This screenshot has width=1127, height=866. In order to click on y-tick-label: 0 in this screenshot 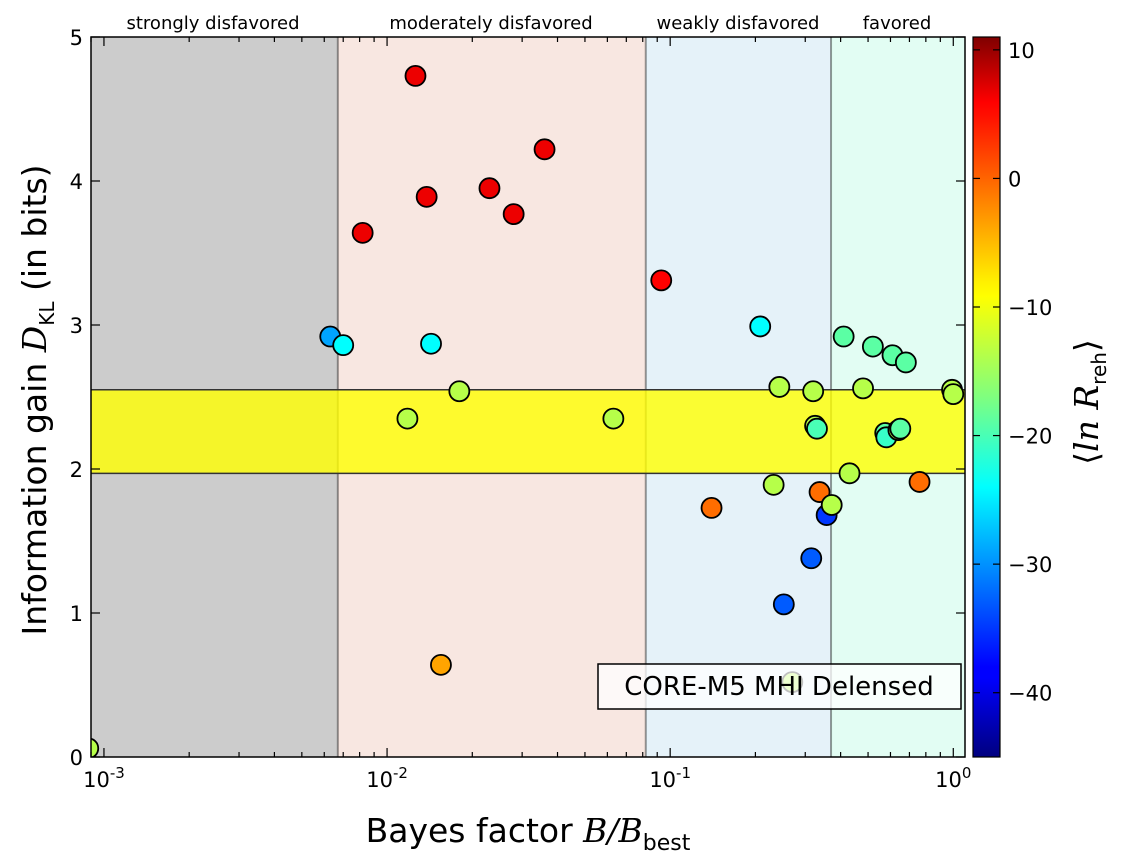, I will do `click(76, 758)`.